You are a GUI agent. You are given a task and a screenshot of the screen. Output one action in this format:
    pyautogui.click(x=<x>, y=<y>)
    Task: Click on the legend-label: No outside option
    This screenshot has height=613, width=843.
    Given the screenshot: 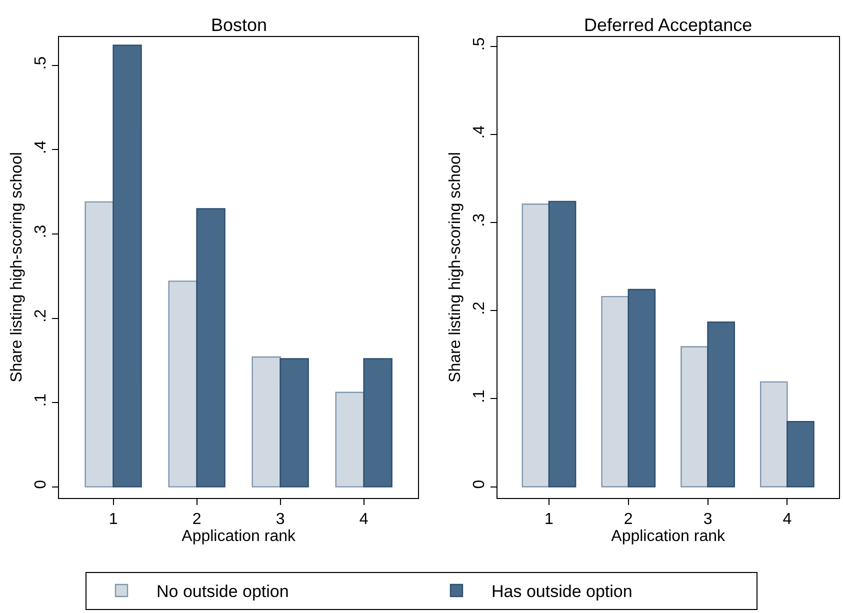 What is the action you would take?
    pyautogui.click(x=222, y=592)
    